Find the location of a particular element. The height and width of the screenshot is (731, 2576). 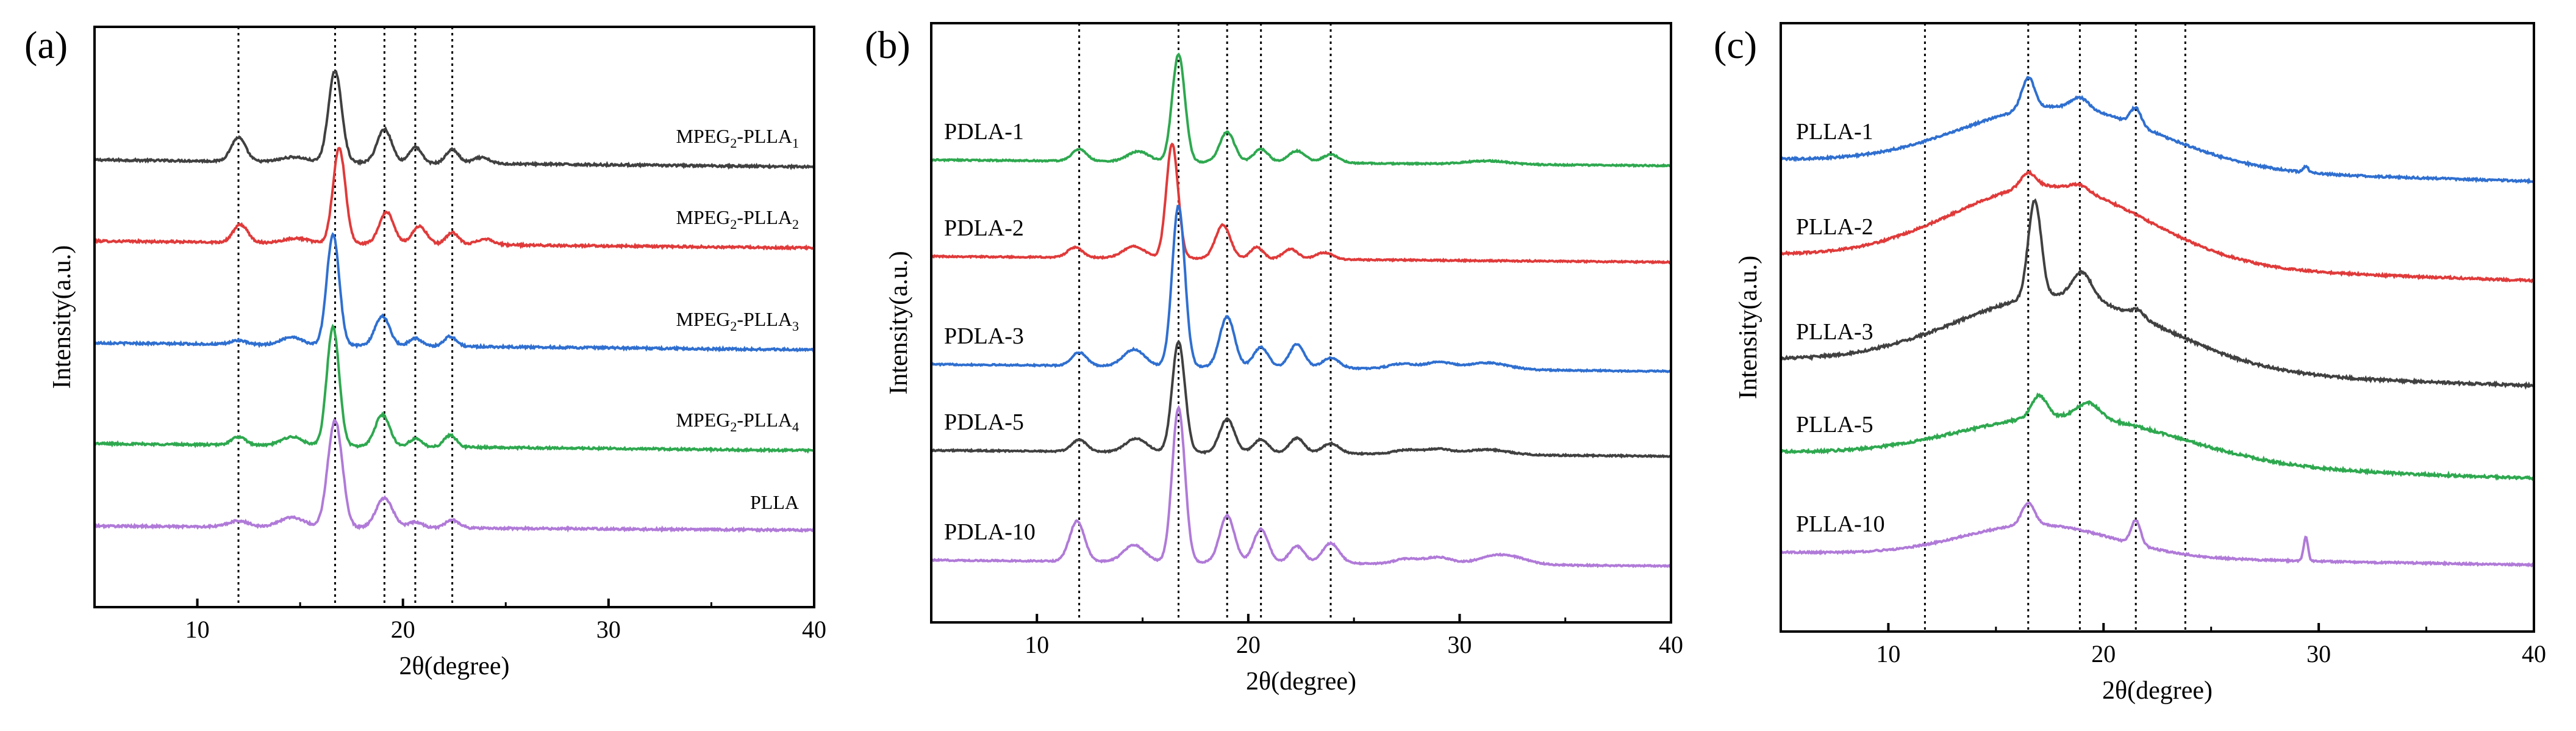

series-label: MPEG2-PLLA2 is located at coordinates (737, 219).